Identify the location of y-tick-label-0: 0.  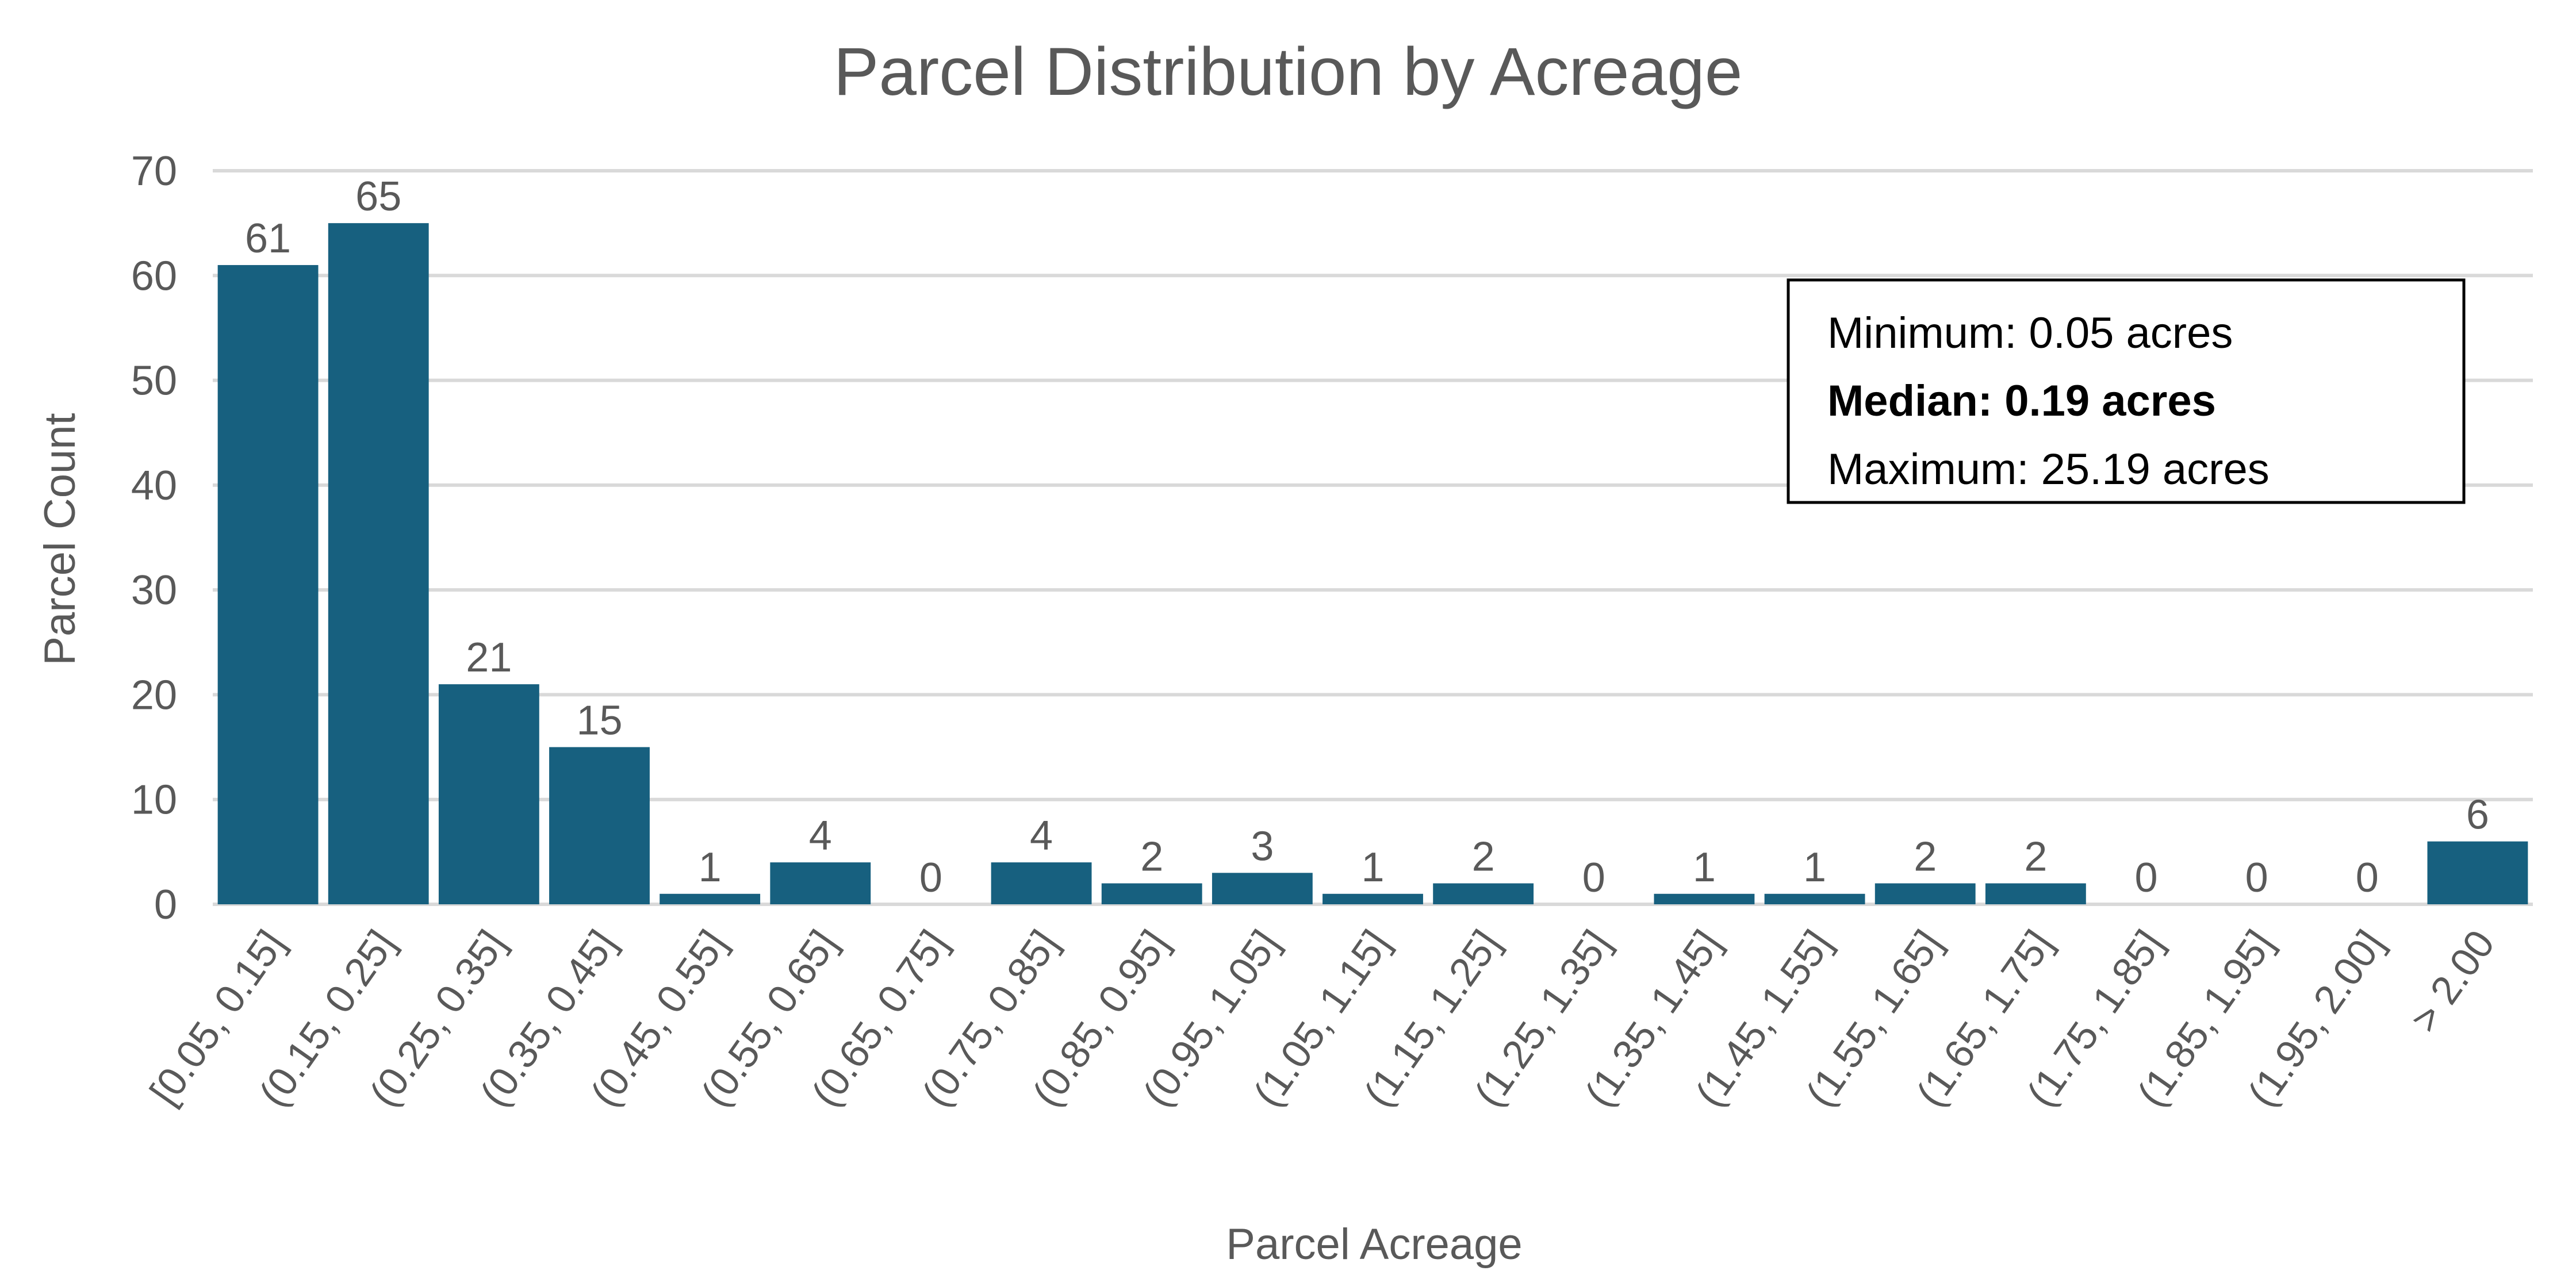
(165, 905).